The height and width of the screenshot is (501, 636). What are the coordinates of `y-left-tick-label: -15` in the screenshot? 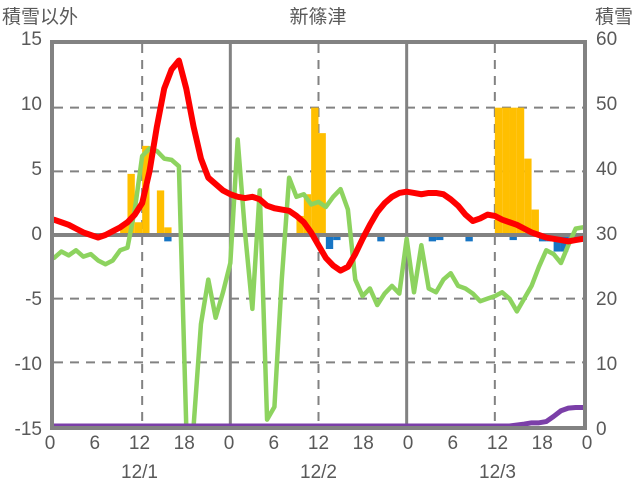 It's located at (28, 429).